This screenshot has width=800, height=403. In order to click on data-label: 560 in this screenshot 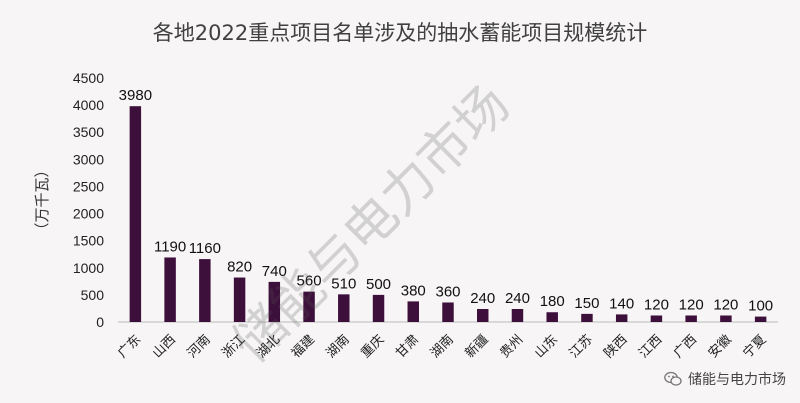, I will do `click(309, 281)`.